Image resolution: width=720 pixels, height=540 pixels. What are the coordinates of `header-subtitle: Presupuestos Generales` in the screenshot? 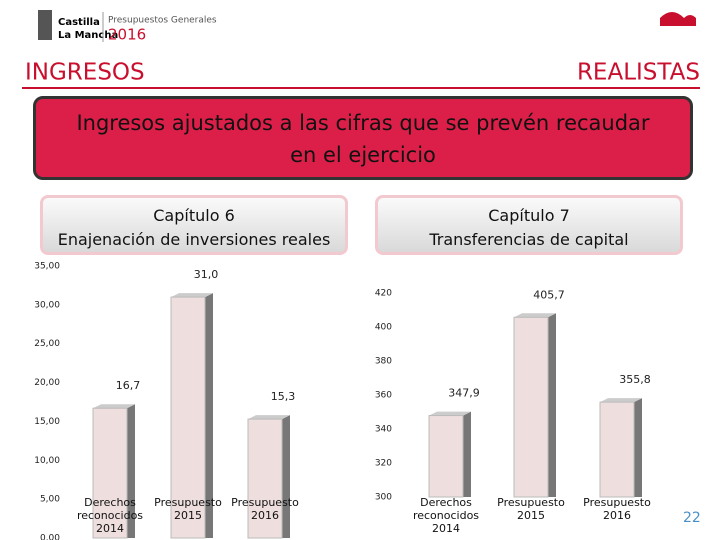 It's located at (162, 21).